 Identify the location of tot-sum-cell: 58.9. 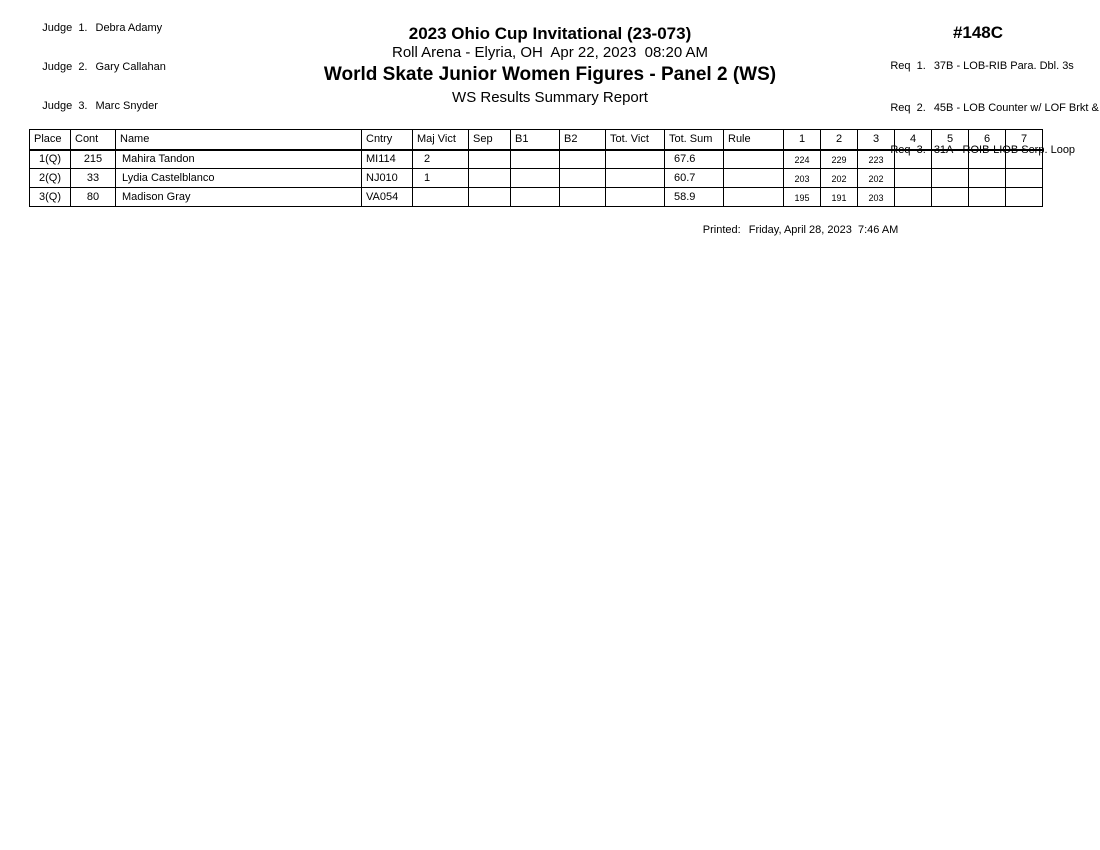
(694, 197).